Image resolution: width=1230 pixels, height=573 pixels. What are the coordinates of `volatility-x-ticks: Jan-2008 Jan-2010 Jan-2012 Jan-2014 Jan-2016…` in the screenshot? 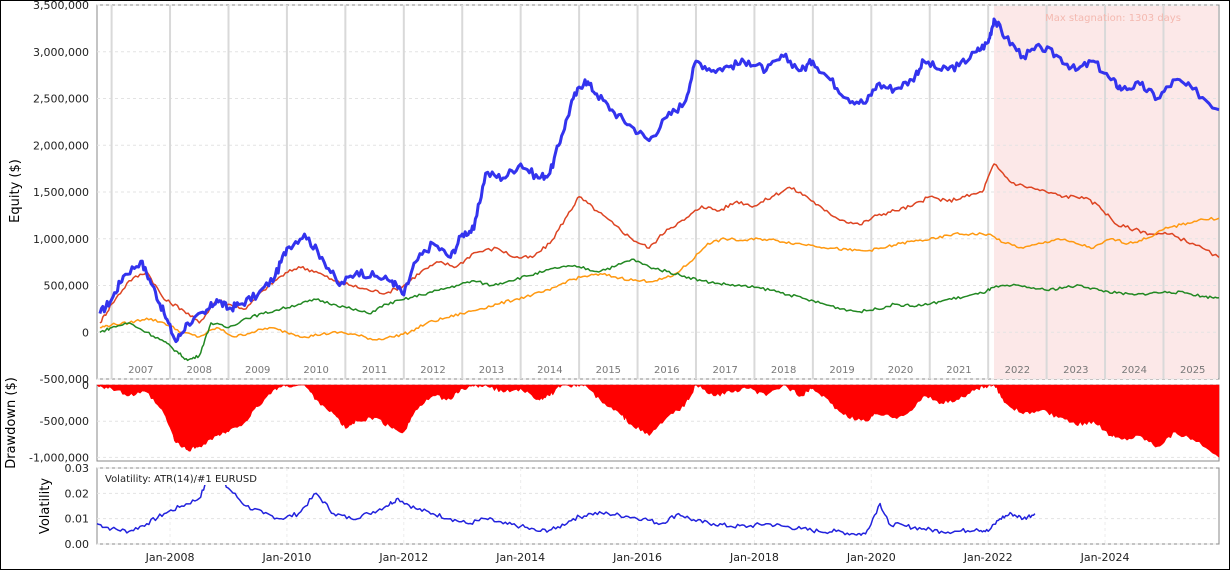 It's located at (637, 557).